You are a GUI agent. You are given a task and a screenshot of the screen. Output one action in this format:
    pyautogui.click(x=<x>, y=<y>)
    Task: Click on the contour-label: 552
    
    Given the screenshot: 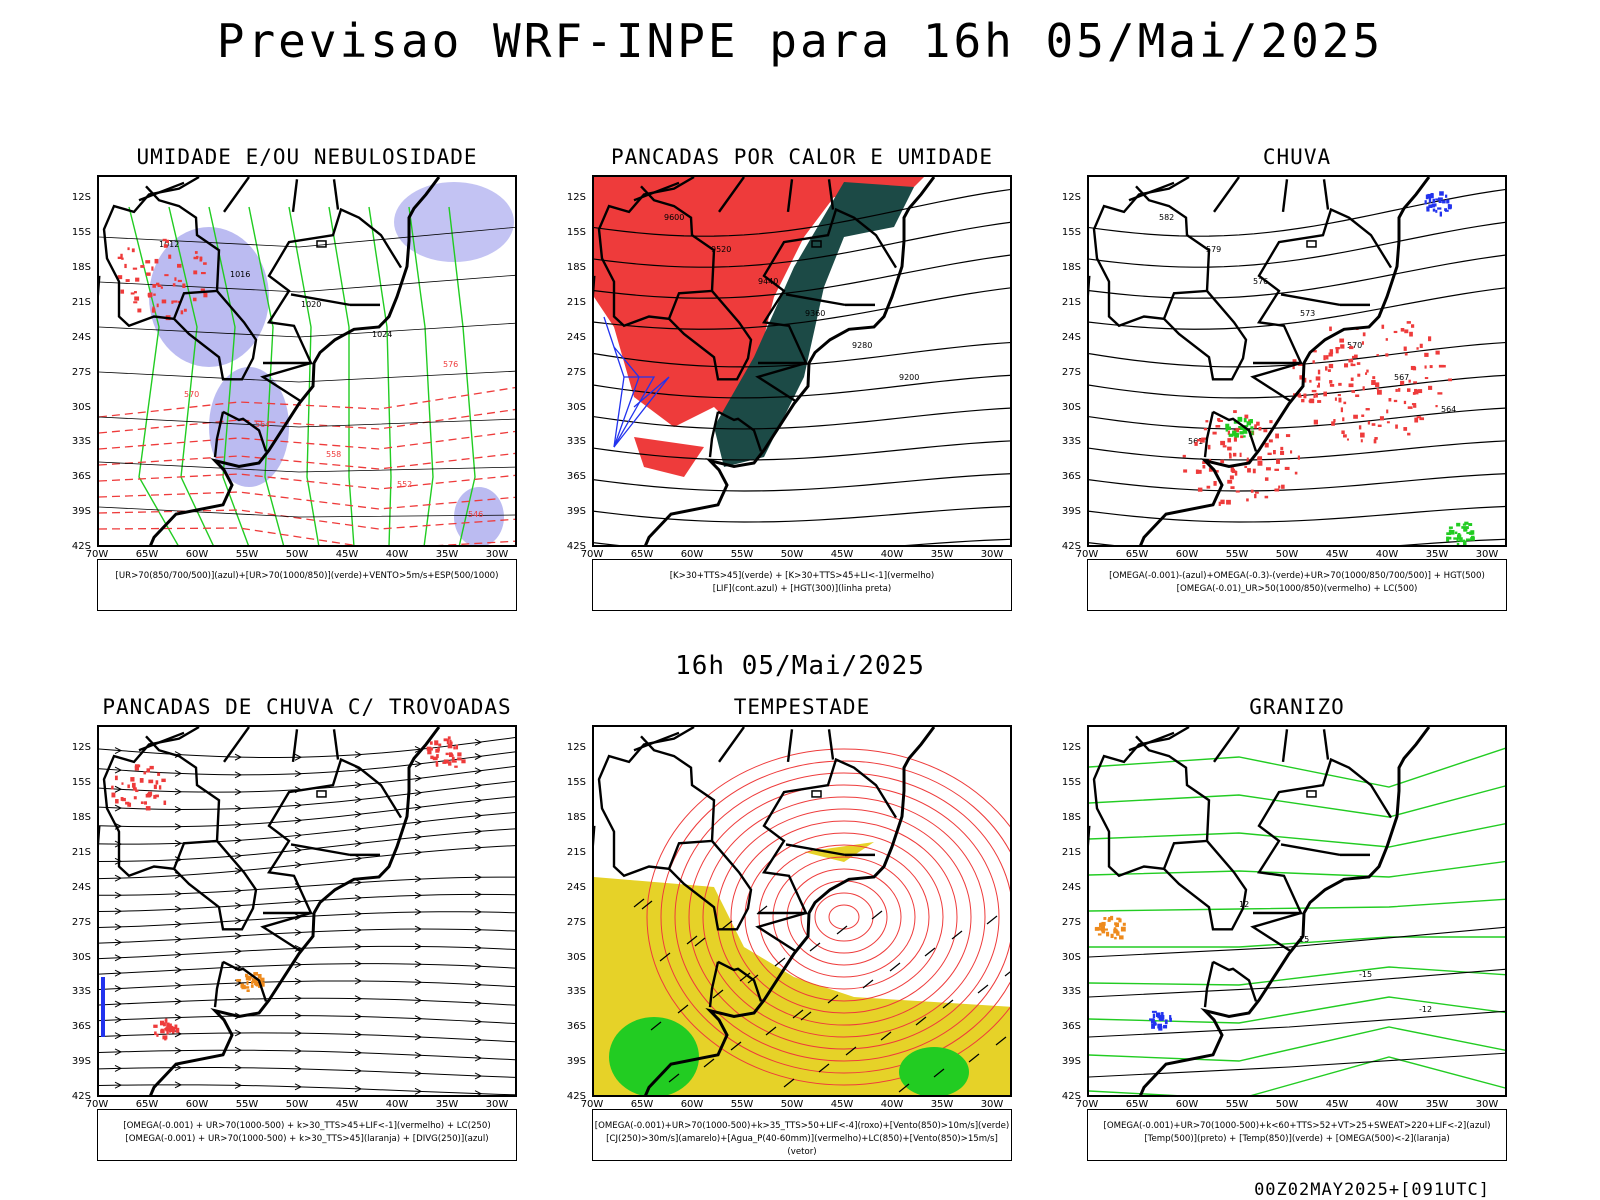 What is the action you would take?
    pyautogui.click(x=404, y=484)
    